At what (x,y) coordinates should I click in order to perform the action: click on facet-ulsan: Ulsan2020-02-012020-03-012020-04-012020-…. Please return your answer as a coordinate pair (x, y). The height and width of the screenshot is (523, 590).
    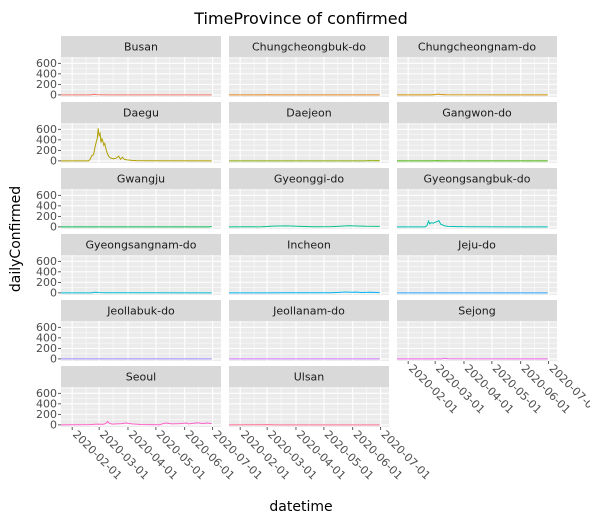
    Looking at the image, I should click on (330, 424).